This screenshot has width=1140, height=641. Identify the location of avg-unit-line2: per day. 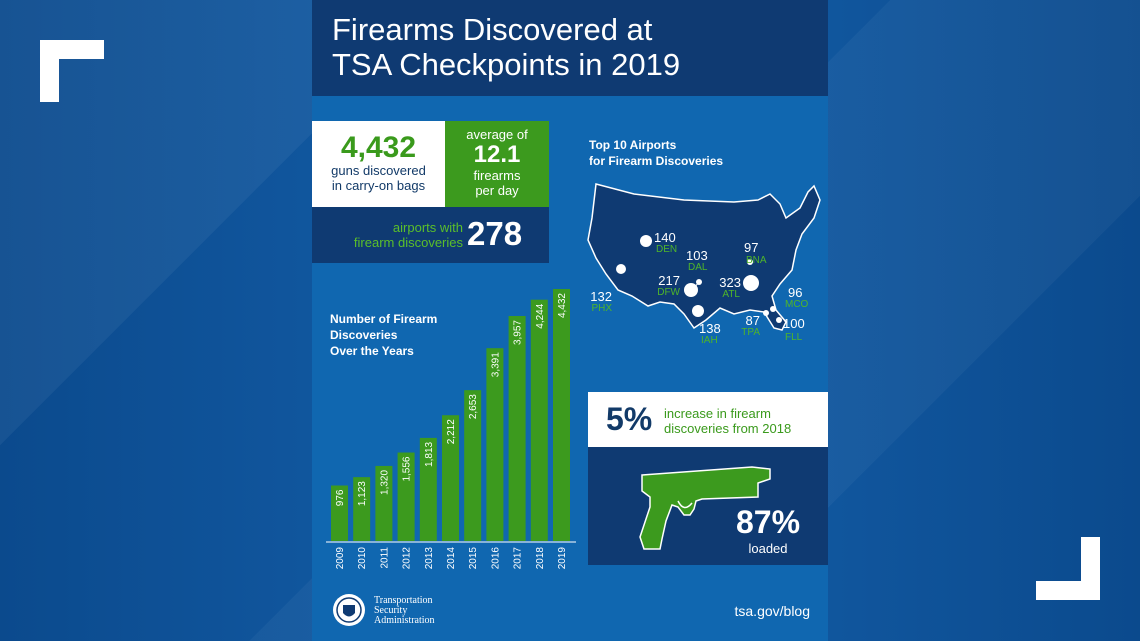
(497, 190).